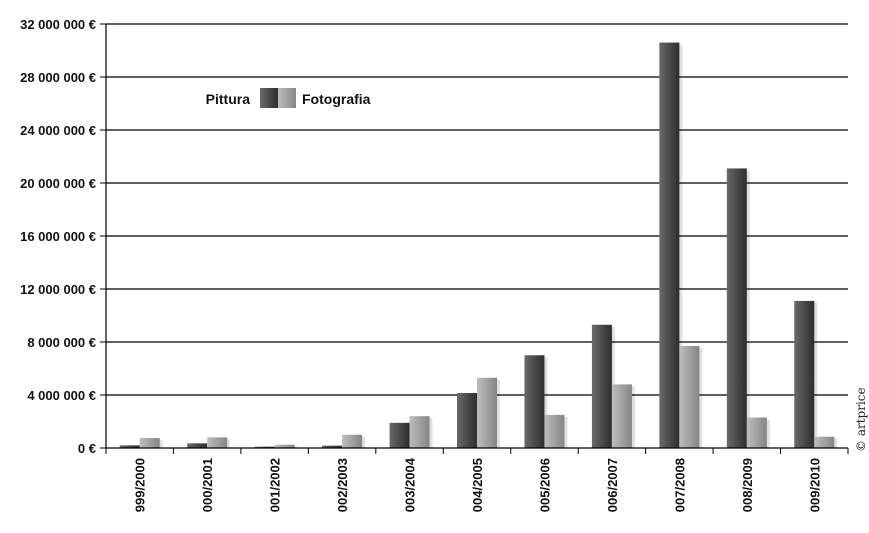 This screenshot has width=869, height=533. I want to click on legend-label-fotografia: Fotografia, so click(336, 99).